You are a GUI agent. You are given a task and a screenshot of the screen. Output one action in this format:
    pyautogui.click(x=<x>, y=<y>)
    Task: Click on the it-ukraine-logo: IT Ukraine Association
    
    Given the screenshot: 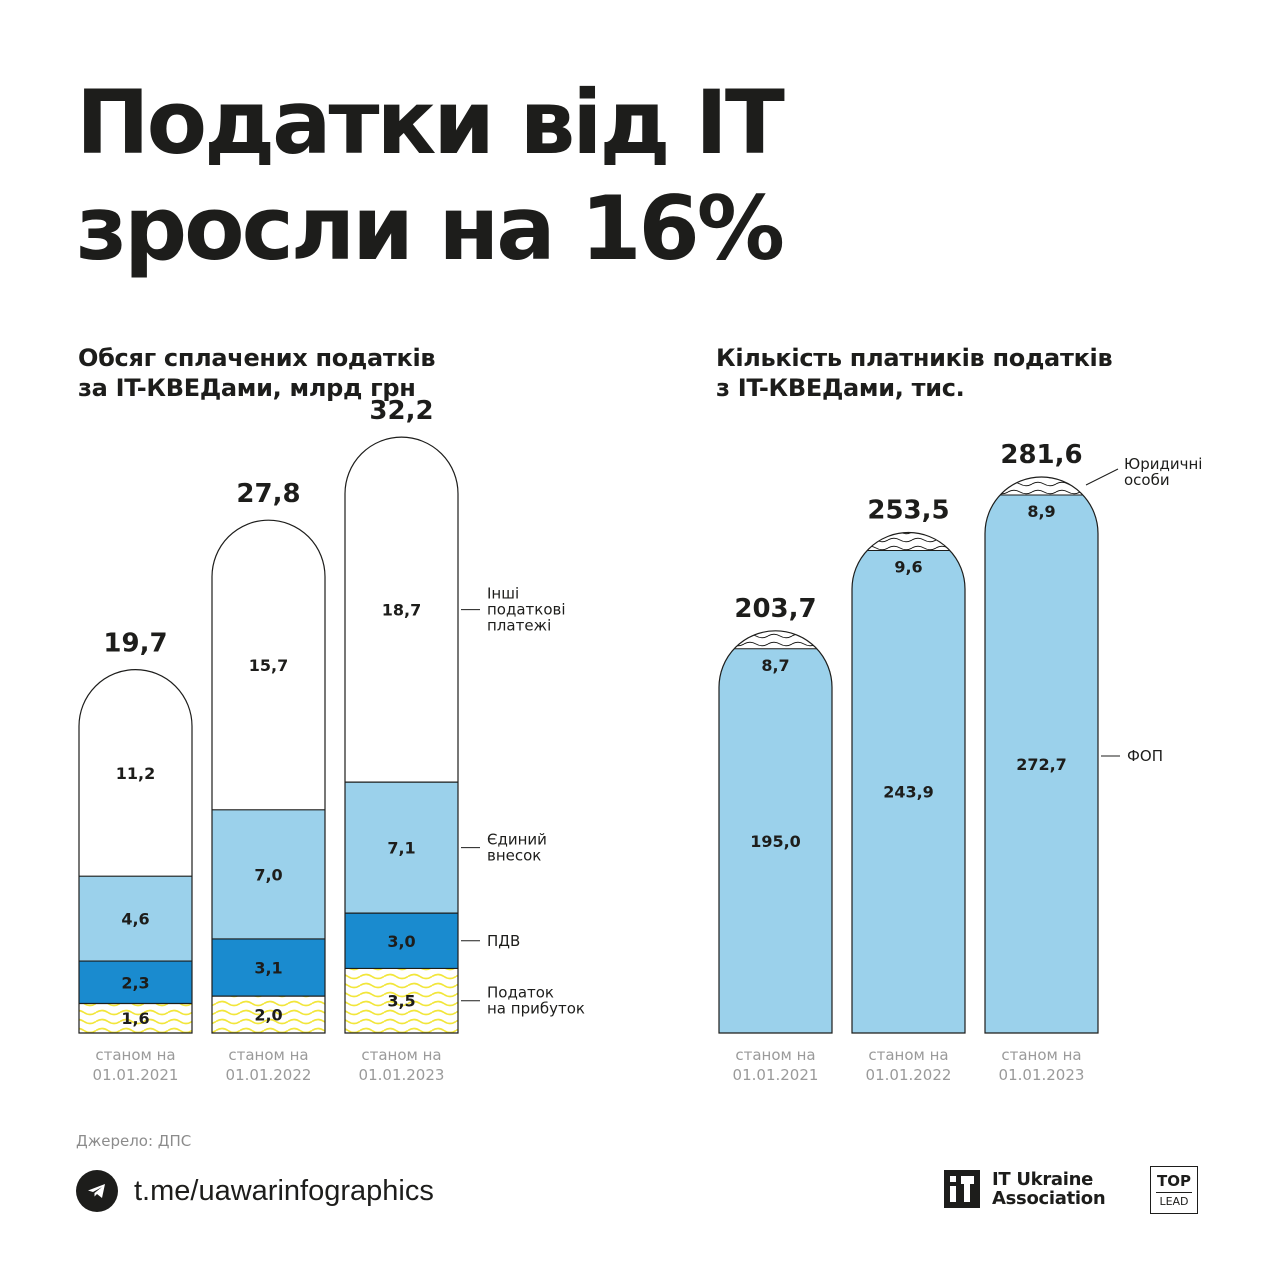 What is the action you would take?
    pyautogui.click(x=1025, y=1189)
    